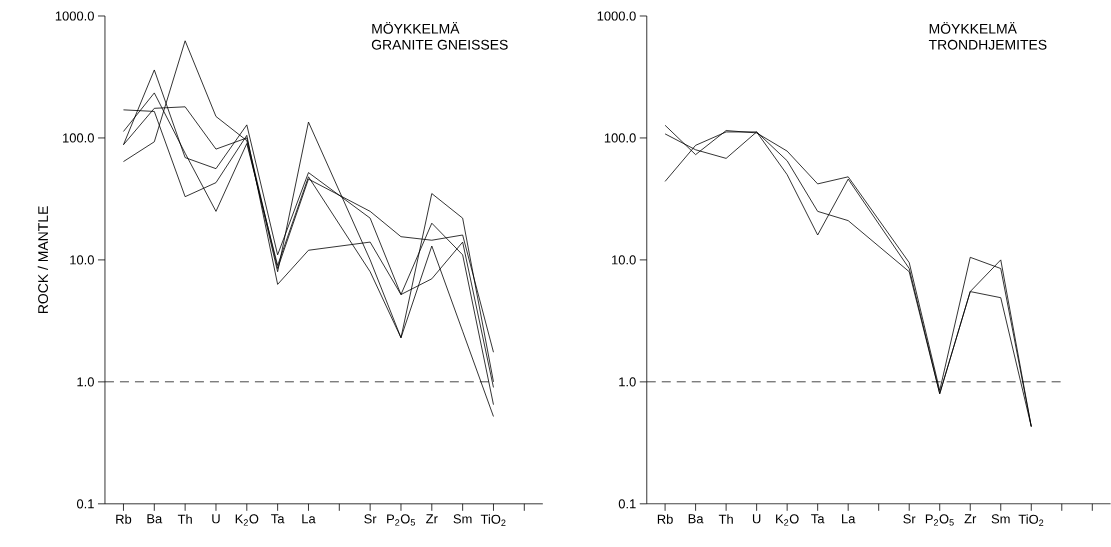 This screenshot has height=547, width=1111. I want to click on text: TRONDHJEMITES, so click(987, 44).